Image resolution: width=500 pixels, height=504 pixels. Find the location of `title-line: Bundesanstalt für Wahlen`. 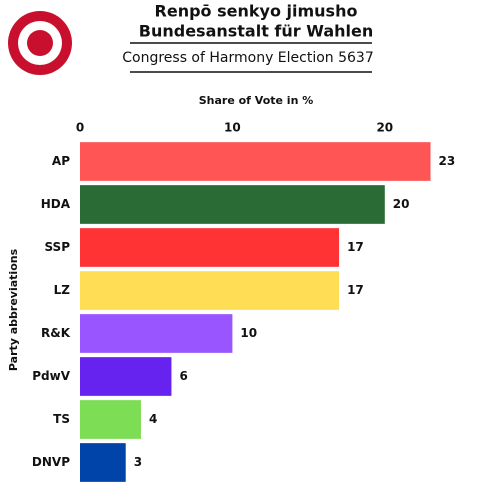

title-line: Bundesanstalt für Wahlen is located at coordinates (256, 31).